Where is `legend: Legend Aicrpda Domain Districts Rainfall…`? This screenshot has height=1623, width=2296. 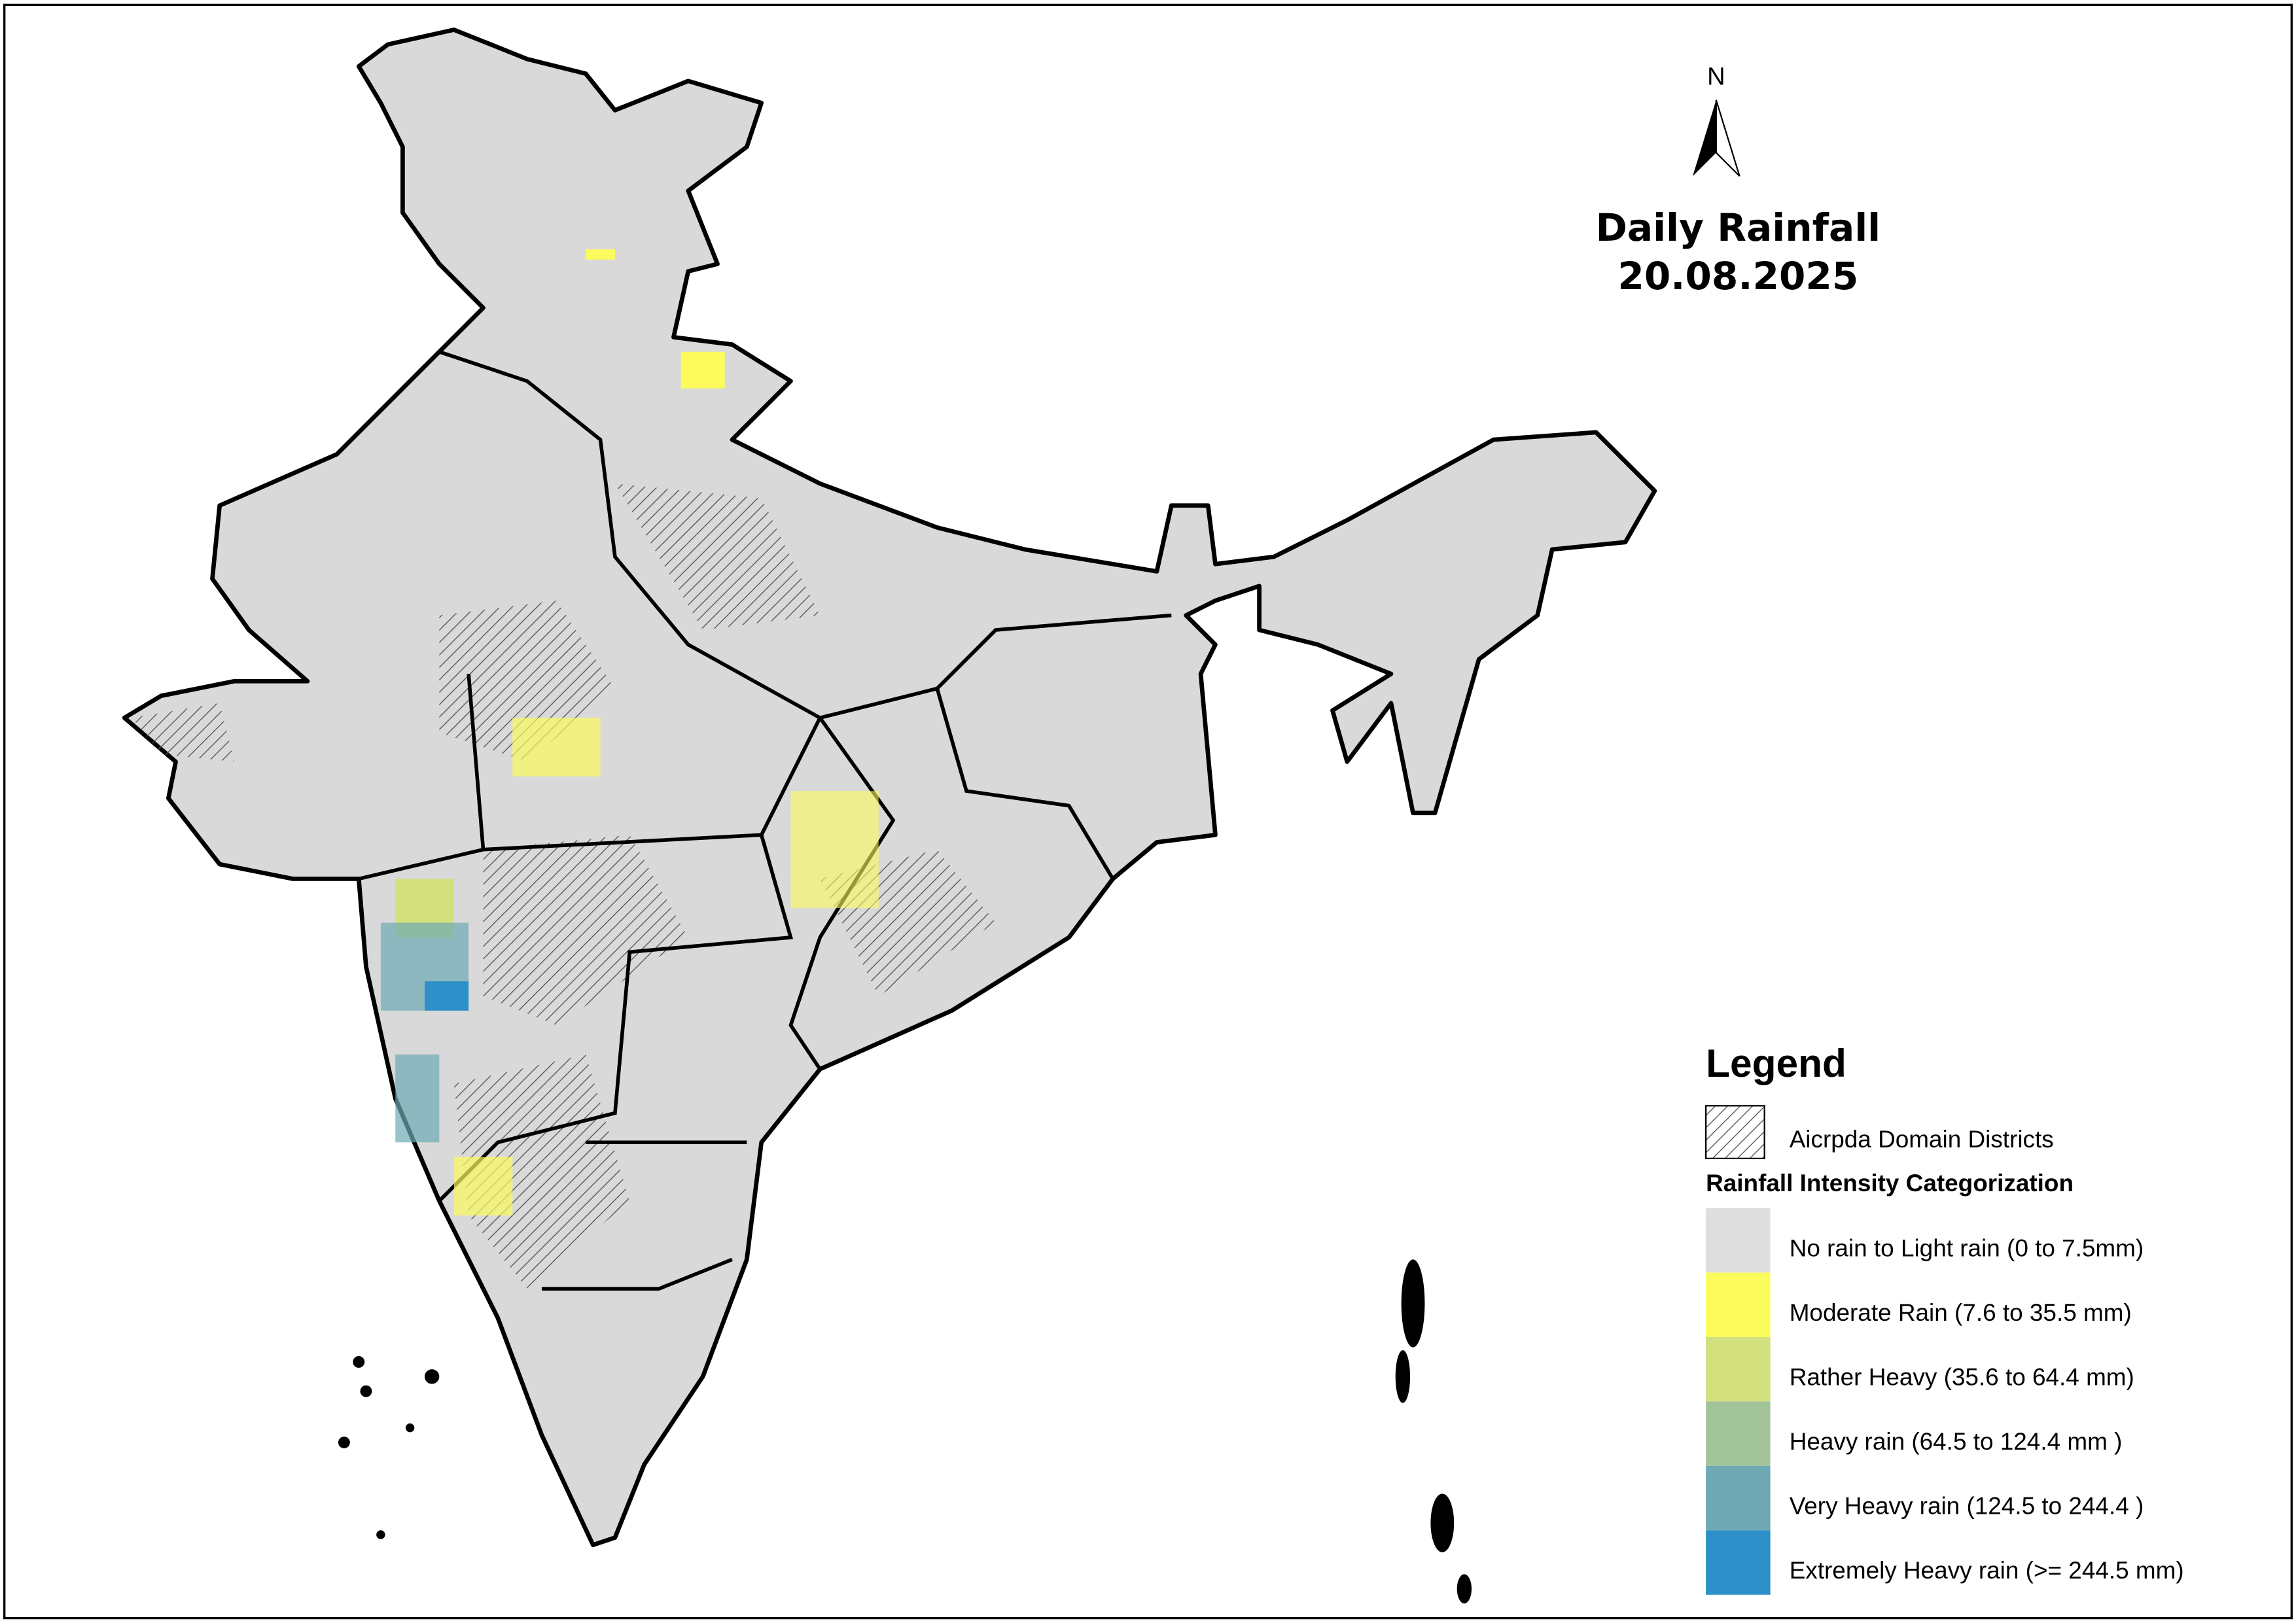
legend: Legend Aicrpda Domain Districts Rainfall… is located at coordinates (1944, 1318).